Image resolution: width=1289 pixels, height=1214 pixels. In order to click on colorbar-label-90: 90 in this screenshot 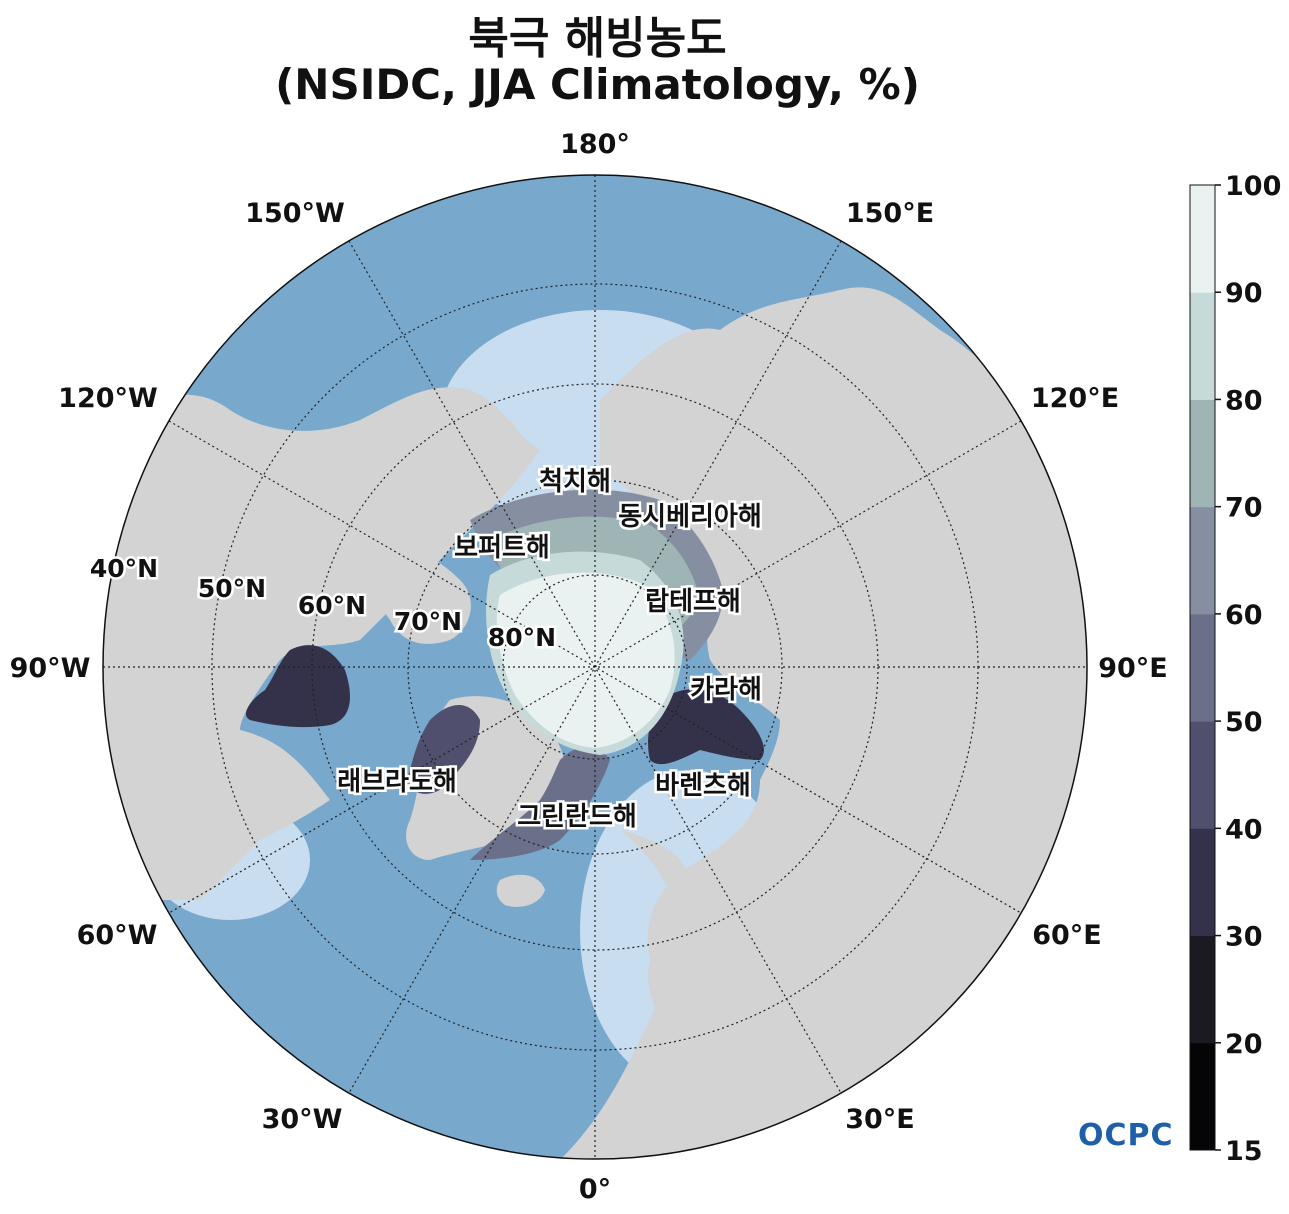, I will do `click(1244, 293)`.